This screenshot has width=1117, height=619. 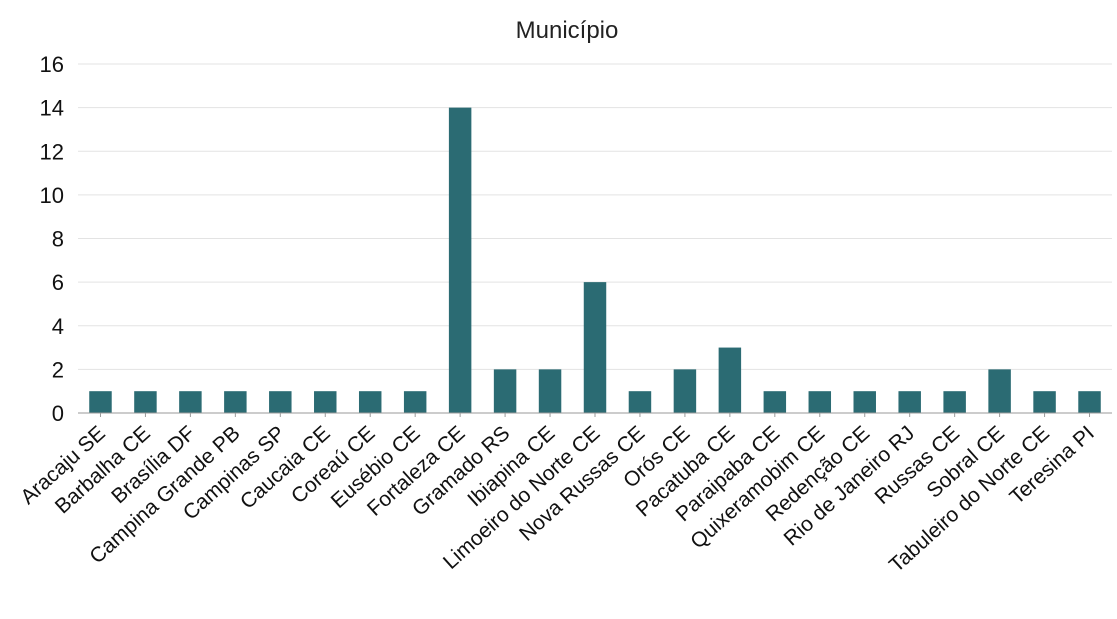 What do you see at coordinates (52, 151) in the screenshot?
I see `y-tick-label: 12` at bounding box center [52, 151].